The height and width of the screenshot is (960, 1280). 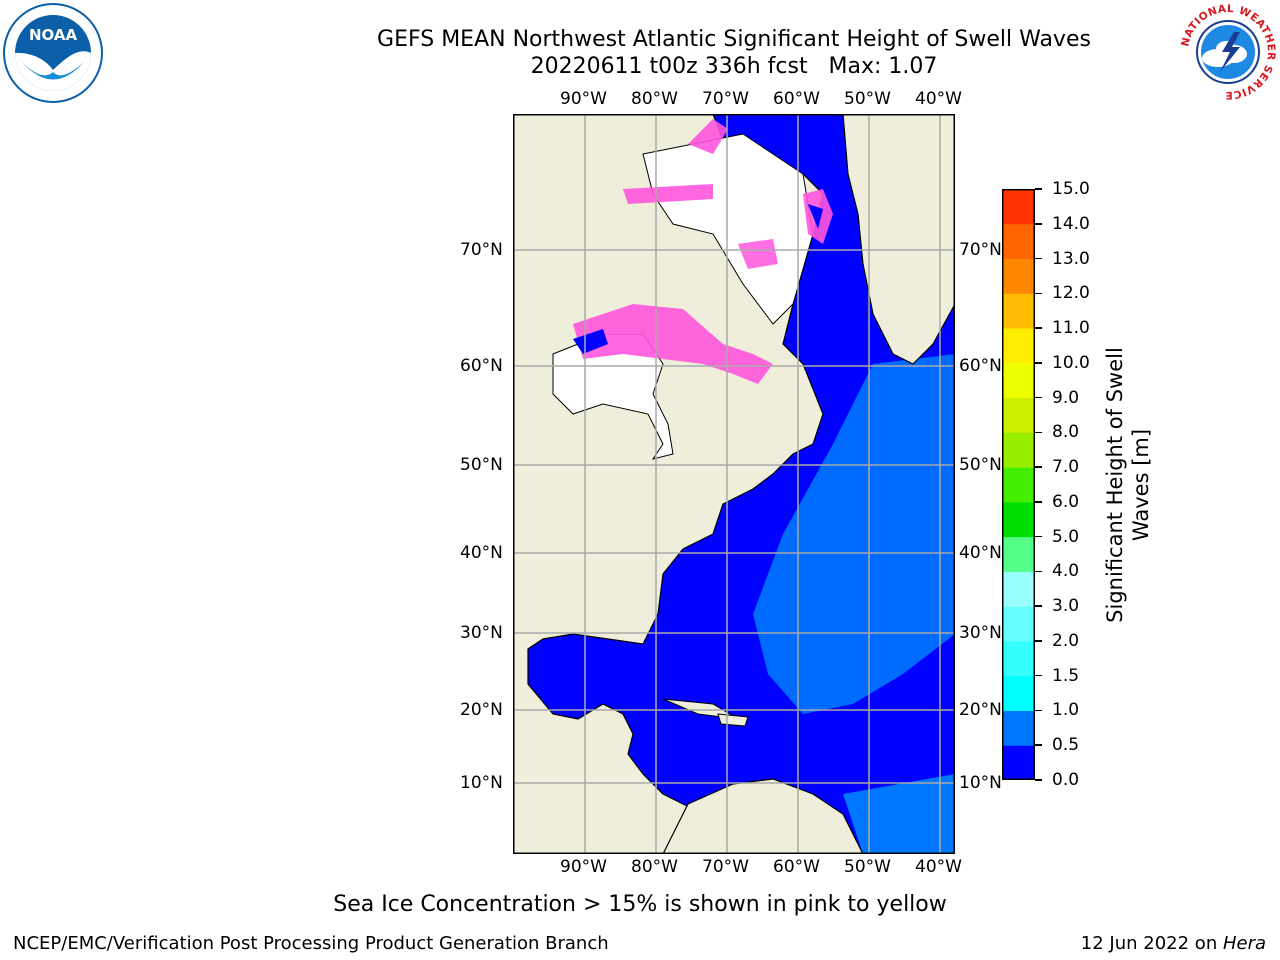 What do you see at coordinates (733, 720) in the screenshot?
I see `land-hispaniola` at bounding box center [733, 720].